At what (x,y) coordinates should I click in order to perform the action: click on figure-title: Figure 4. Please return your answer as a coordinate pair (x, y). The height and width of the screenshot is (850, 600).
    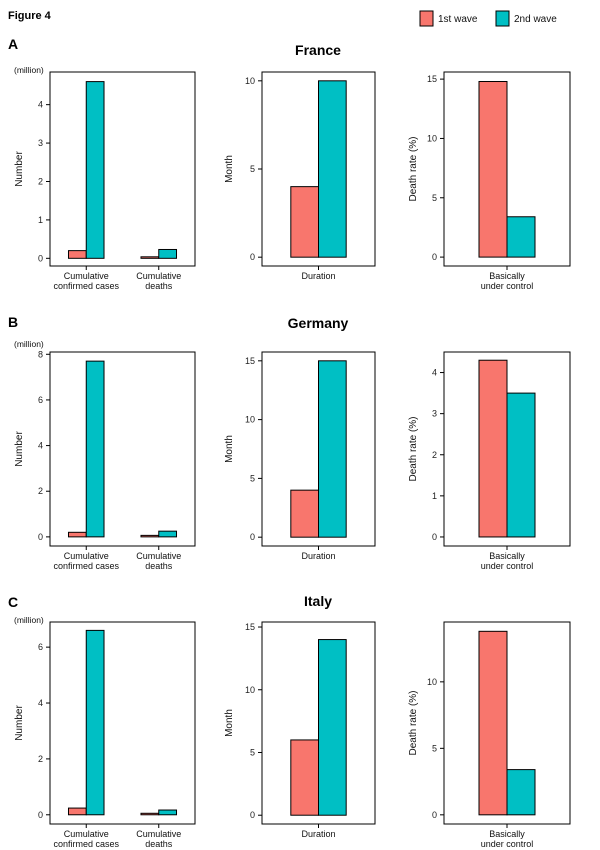
    Looking at the image, I should click on (30, 16).